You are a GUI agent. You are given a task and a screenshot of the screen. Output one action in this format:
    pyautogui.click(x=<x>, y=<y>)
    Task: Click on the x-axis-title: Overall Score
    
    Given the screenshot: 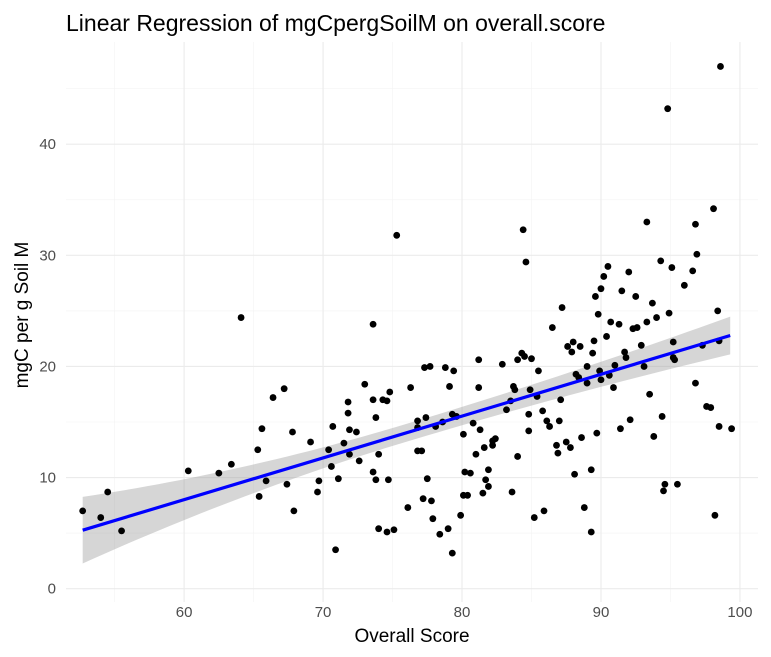 What is the action you would take?
    pyautogui.click(x=411, y=636)
    